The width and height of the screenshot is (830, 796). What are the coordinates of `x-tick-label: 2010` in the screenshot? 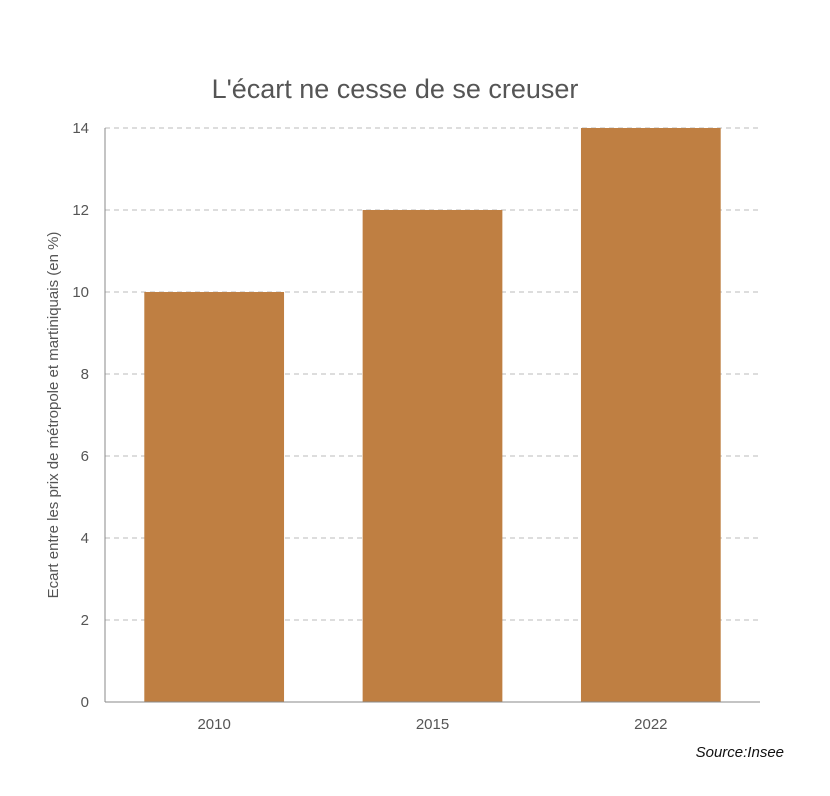 It's located at (213, 724).